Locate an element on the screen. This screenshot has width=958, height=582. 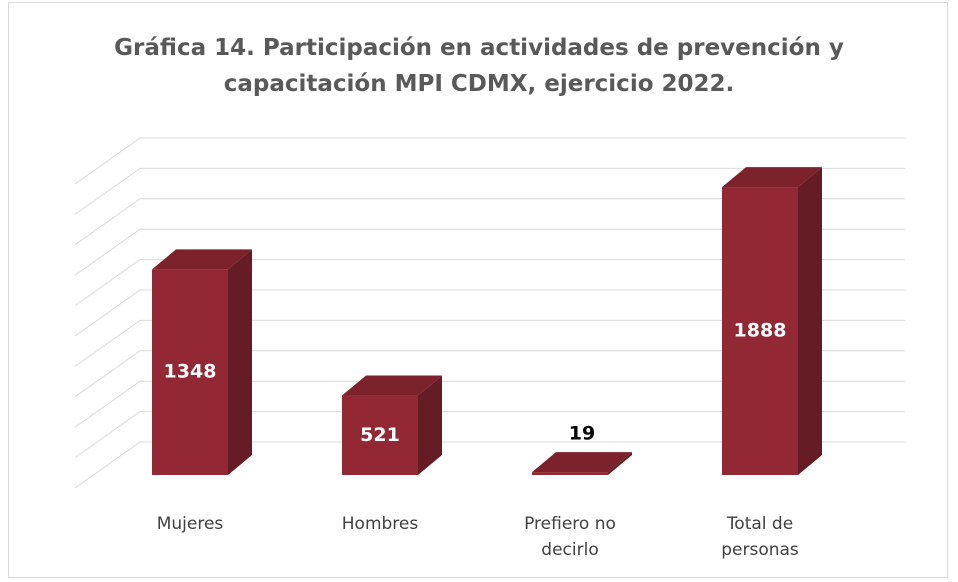
data-label: 521 is located at coordinates (380, 435).